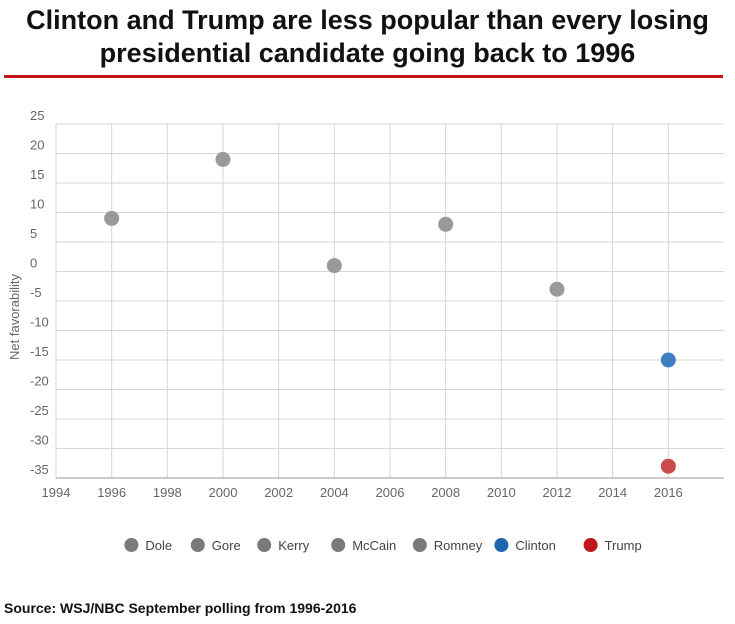  What do you see at coordinates (590, 545) in the screenshot?
I see `legend-swatch-trump` at bounding box center [590, 545].